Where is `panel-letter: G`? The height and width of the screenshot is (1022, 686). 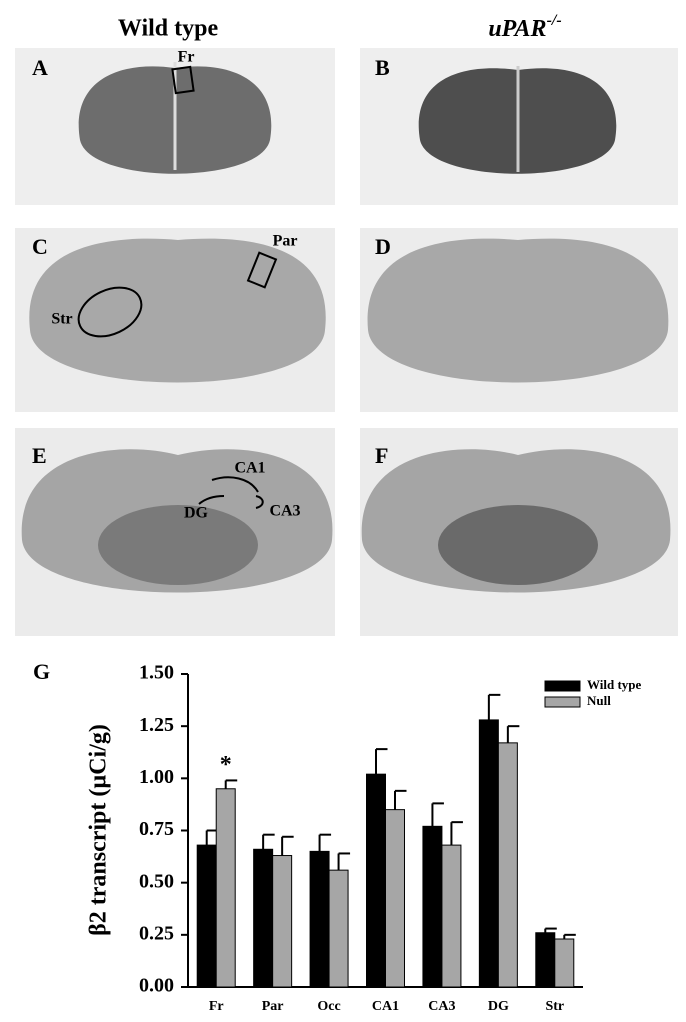 panel-letter: G is located at coordinates (41, 671).